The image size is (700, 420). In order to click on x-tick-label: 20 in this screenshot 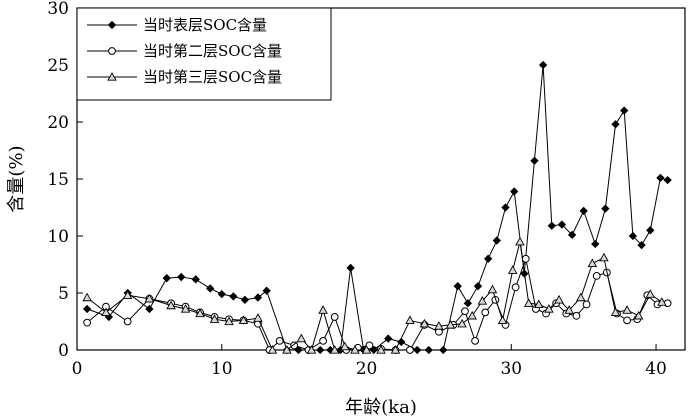, I will do `click(367, 369)`.